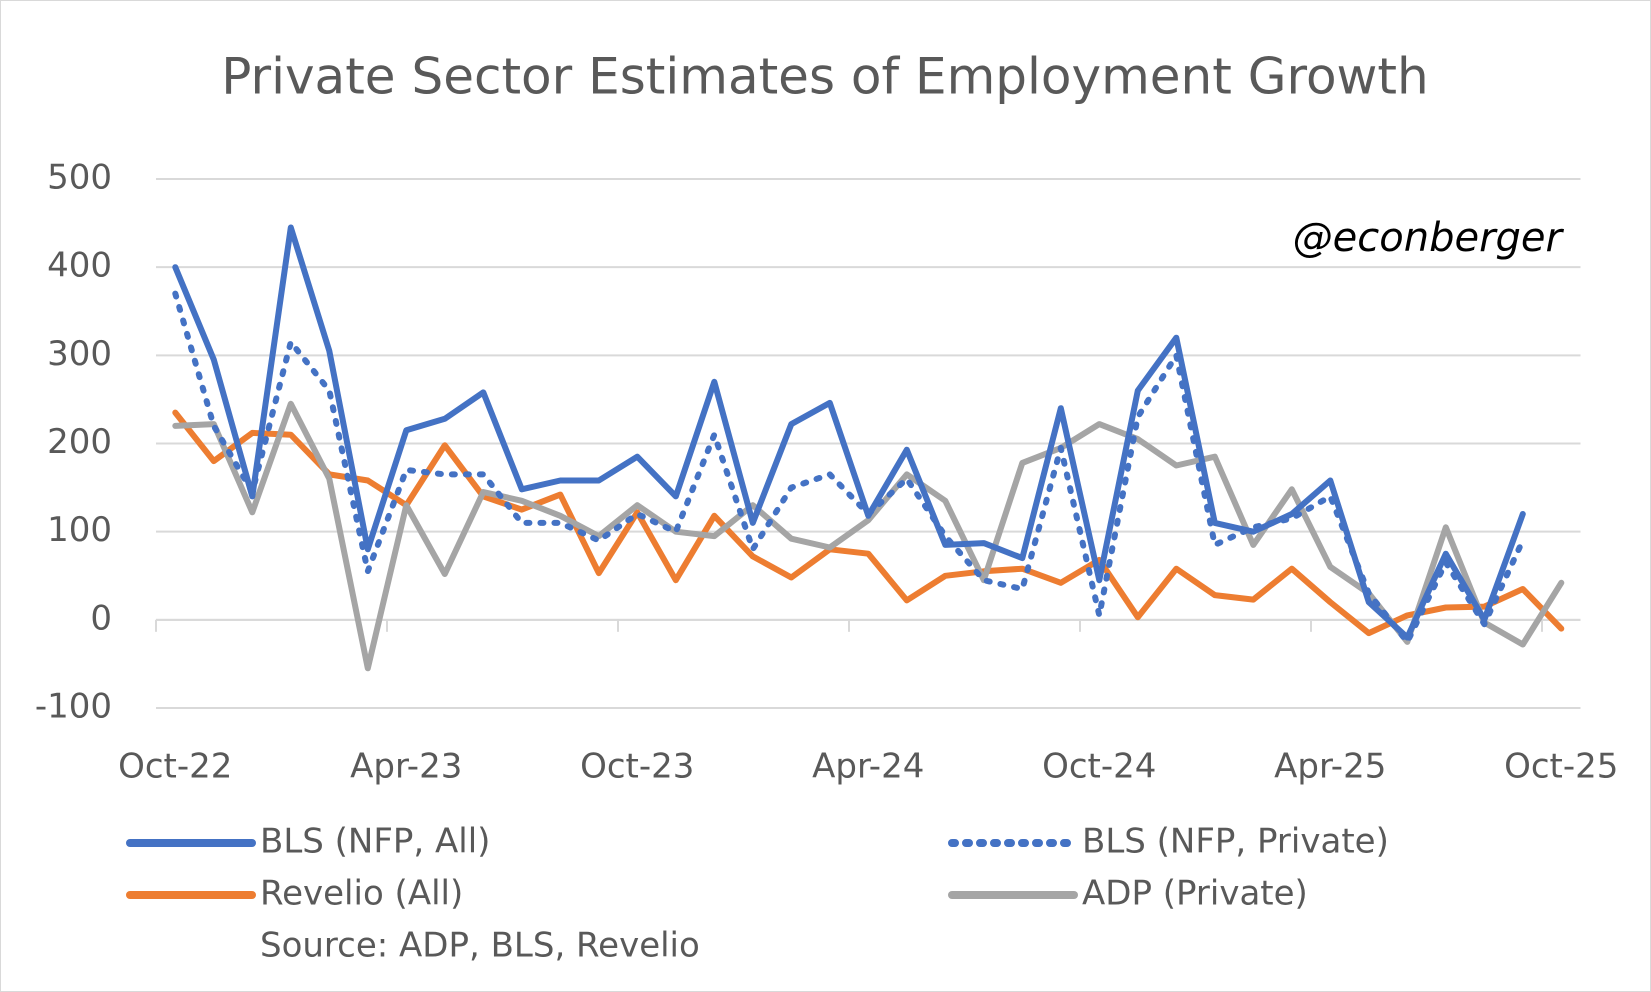 This screenshot has width=1651, height=992. Describe the element at coordinates (375, 842) in the screenshot. I see `legend-label: BLS (NFP, All)` at that location.